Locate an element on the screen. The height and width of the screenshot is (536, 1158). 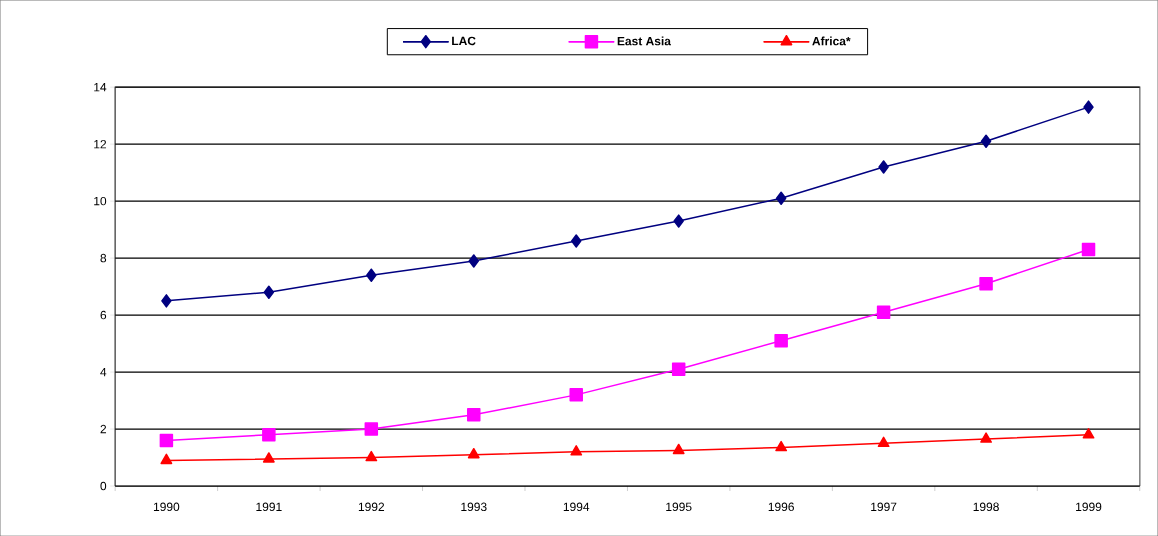
x-tick-label: 1990 is located at coordinates (166, 506).